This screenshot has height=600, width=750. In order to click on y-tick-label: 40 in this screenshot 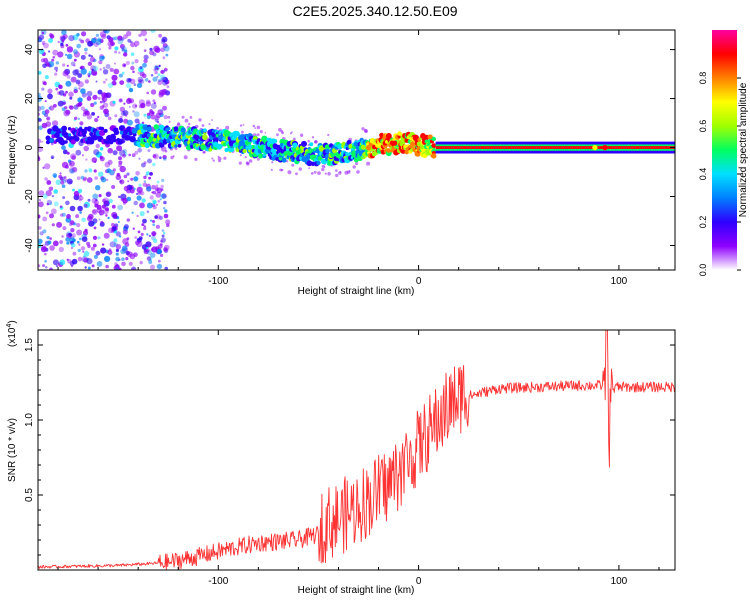, I will do `click(29, 50)`.